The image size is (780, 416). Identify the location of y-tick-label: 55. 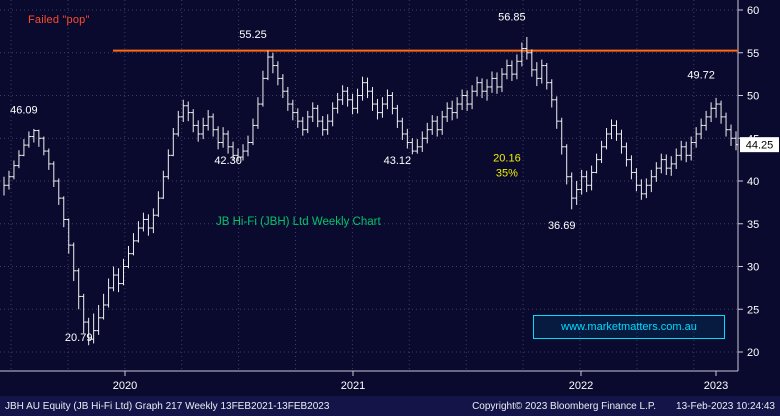
(753, 54).